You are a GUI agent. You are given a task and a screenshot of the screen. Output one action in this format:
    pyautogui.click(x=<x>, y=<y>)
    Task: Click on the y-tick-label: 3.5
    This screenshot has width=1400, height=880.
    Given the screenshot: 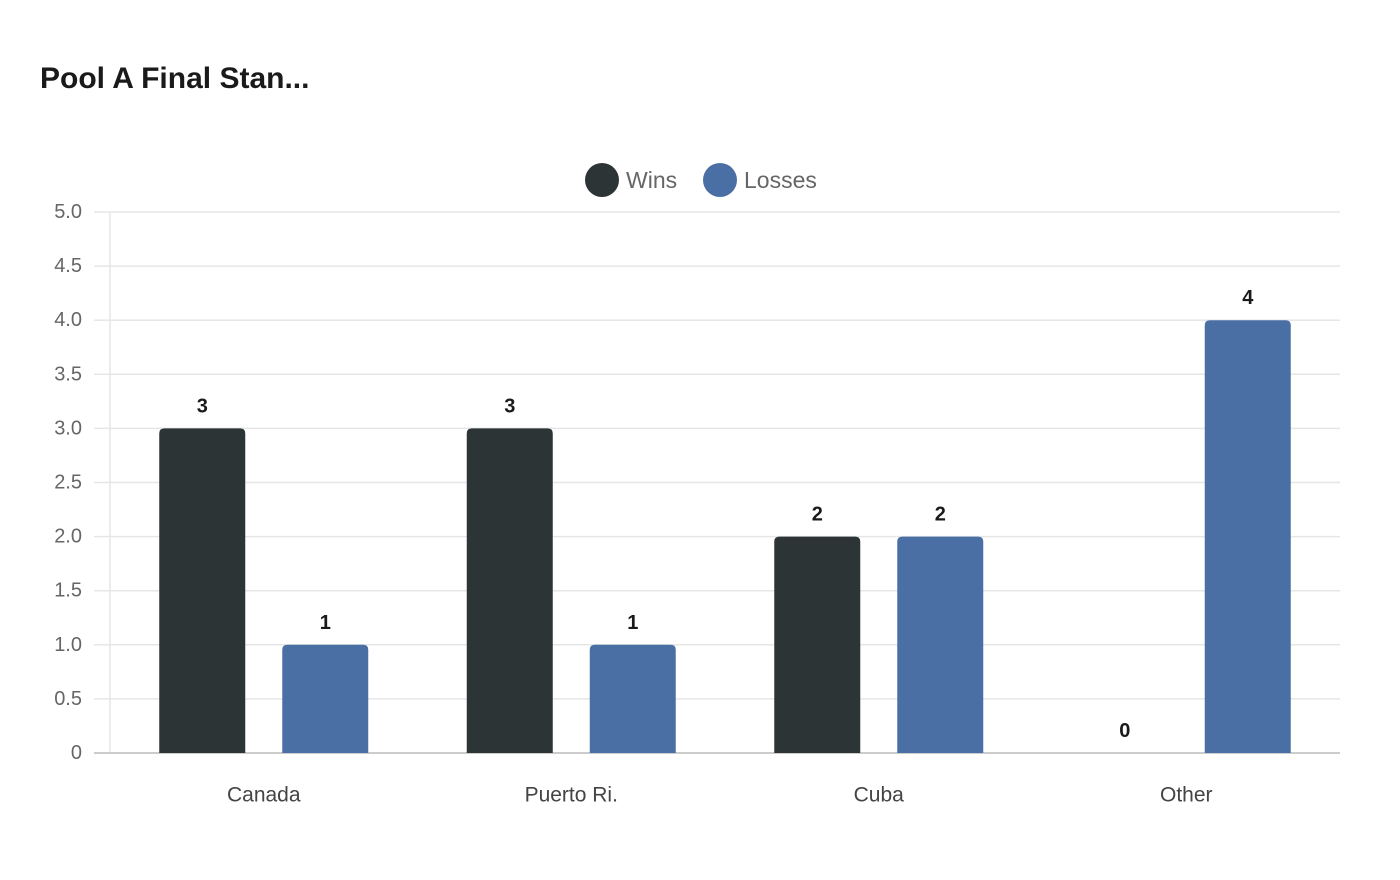 What is the action you would take?
    pyautogui.click(x=68, y=374)
    